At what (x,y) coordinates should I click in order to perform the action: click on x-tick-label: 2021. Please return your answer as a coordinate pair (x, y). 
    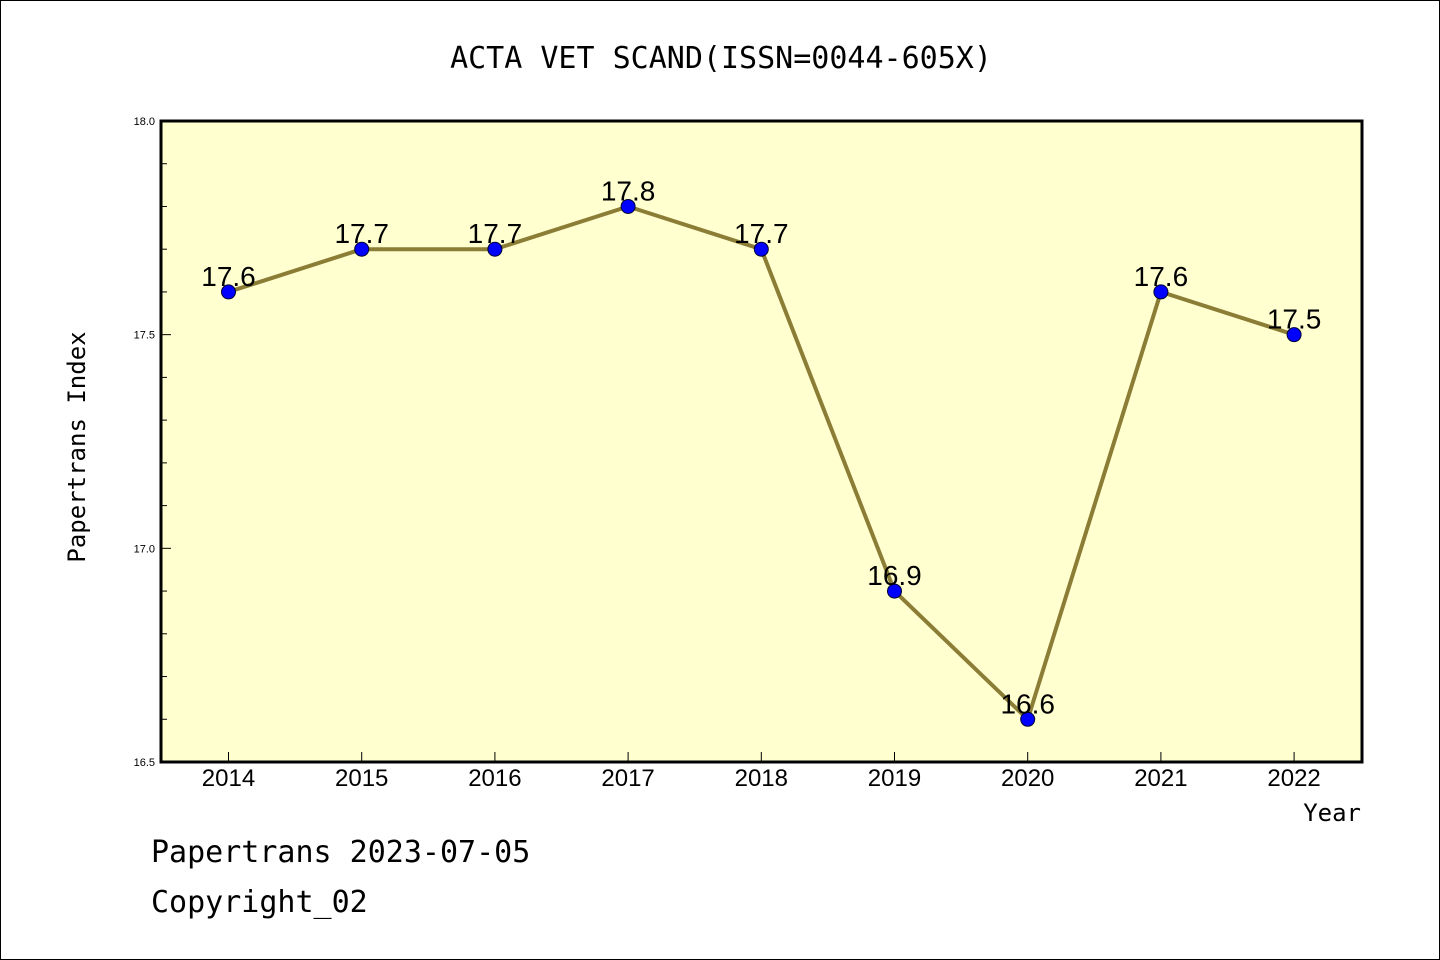
    Looking at the image, I should click on (1160, 778).